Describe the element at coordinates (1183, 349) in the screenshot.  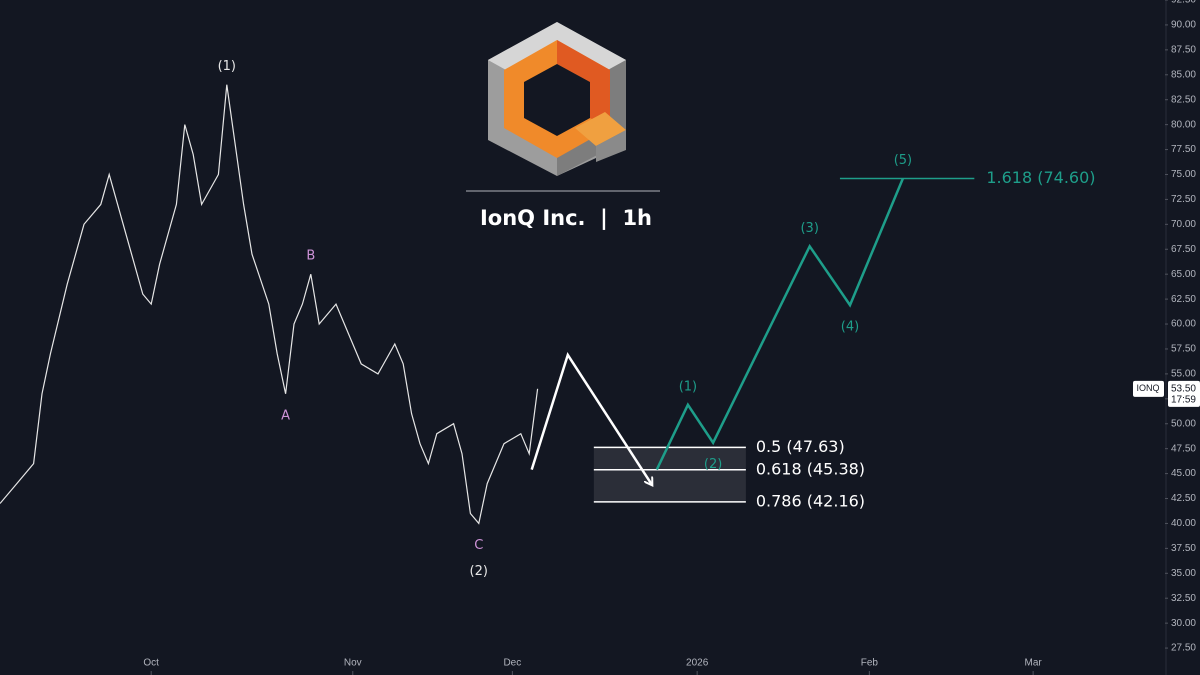
I see `y-tick-label: 57.50` at that location.